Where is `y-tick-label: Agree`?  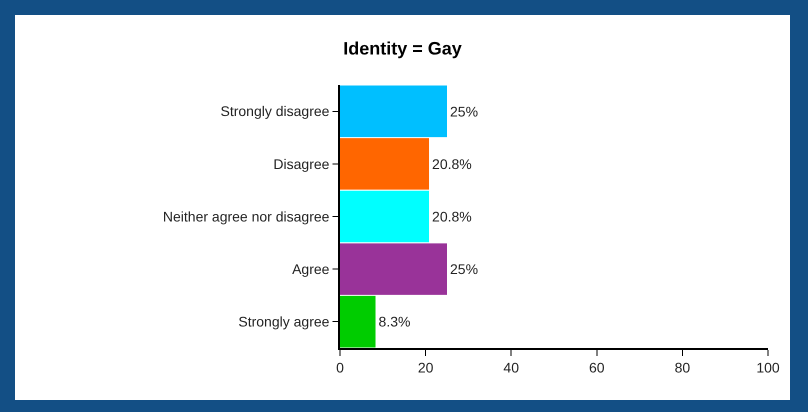
y-tick-label: Agree is located at coordinates (311, 269).